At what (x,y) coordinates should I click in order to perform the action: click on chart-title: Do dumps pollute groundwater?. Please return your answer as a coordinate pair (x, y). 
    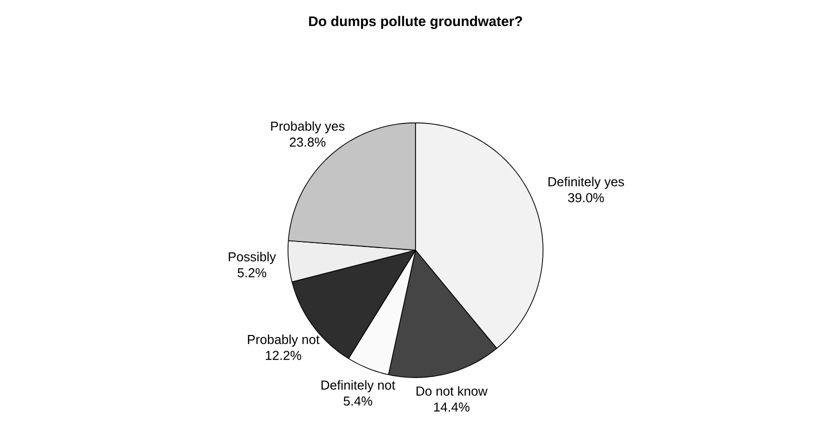
    Looking at the image, I should click on (415, 22).